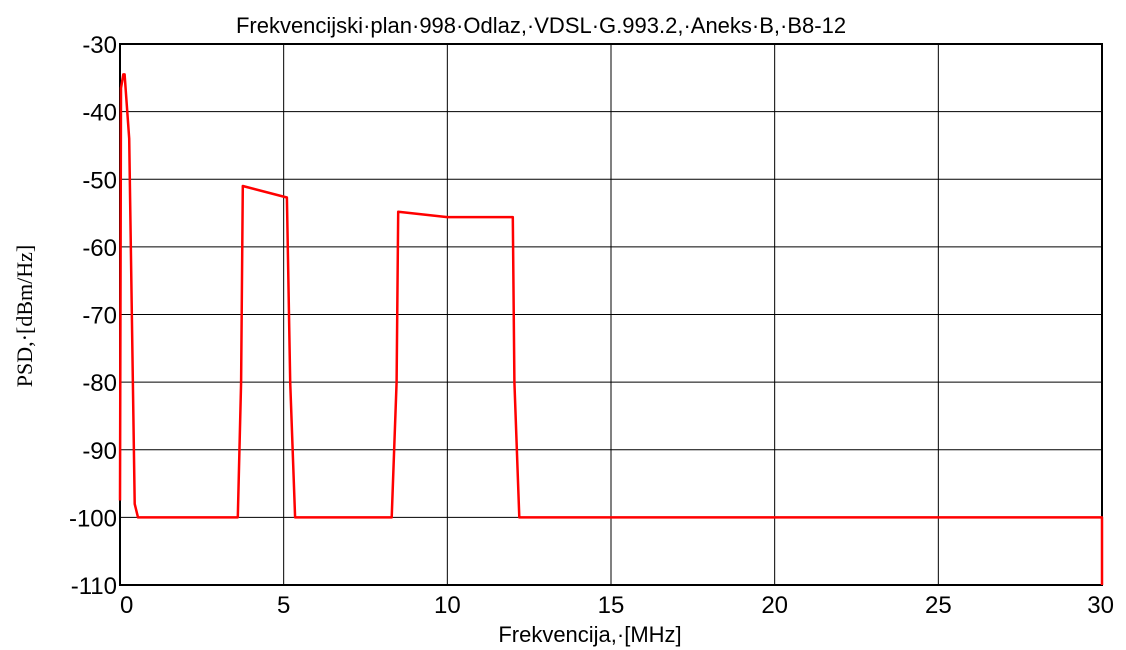 The height and width of the screenshot is (650, 1126). I want to click on y-tick-label: -50, so click(99, 180).